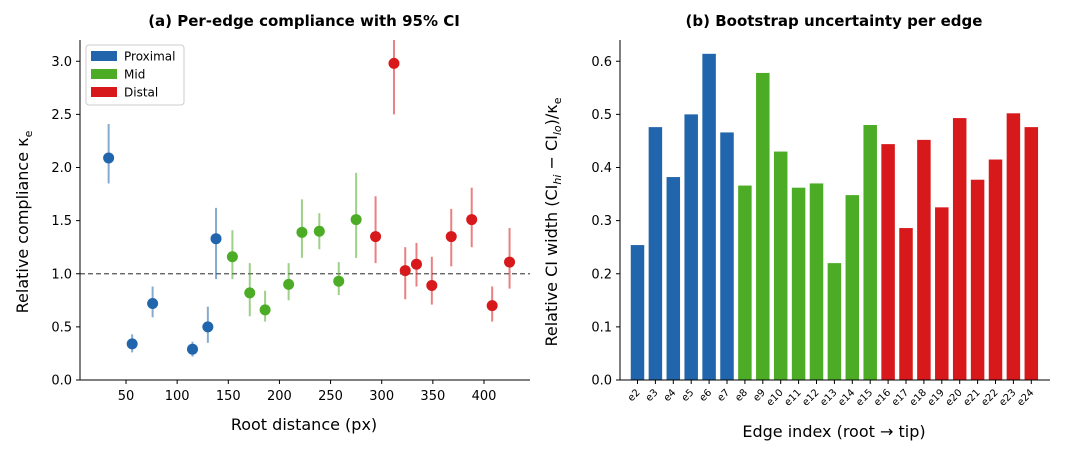 Image resolution: width=1076 pixels, height=456 pixels. Describe the element at coordinates (601, 62) in the screenshot. I see `y-tick-label: 0.6` at that location.